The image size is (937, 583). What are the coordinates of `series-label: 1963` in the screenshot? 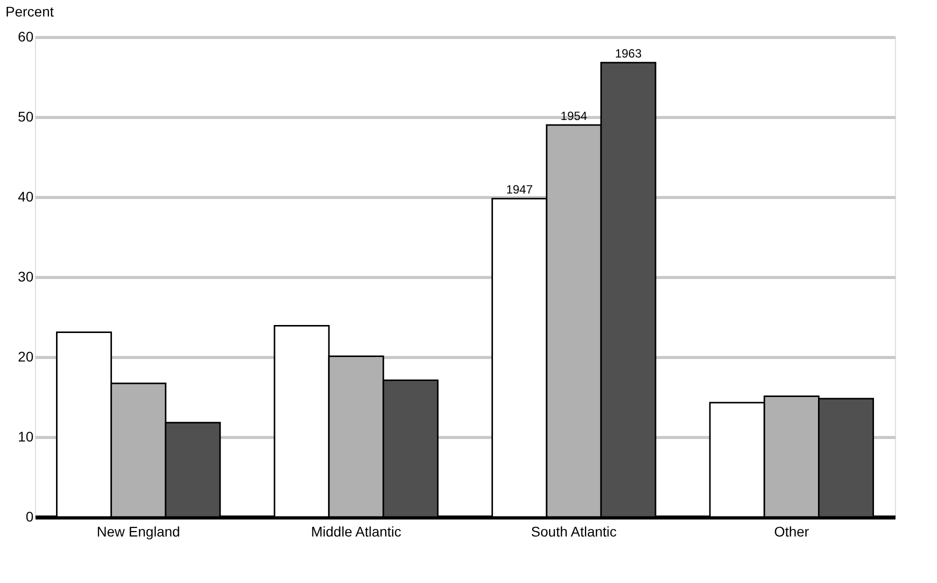 It's located at (628, 53).